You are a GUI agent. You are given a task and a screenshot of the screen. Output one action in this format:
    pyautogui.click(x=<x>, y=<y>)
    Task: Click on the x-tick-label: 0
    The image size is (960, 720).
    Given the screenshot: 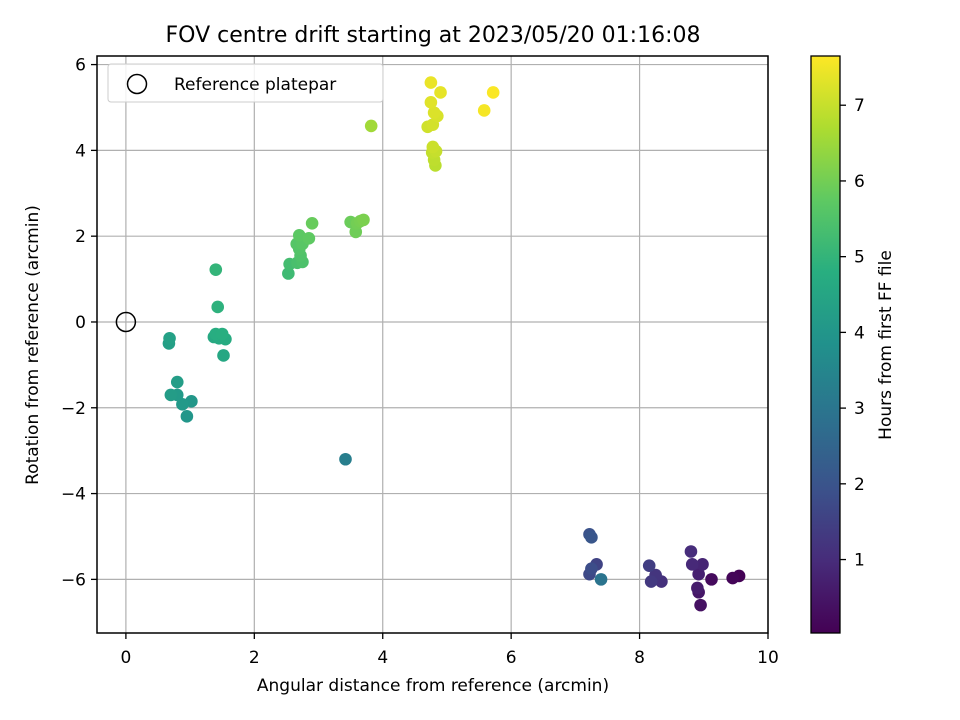 What is the action you would take?
    pyautogui.click(x=125, y=658)
    